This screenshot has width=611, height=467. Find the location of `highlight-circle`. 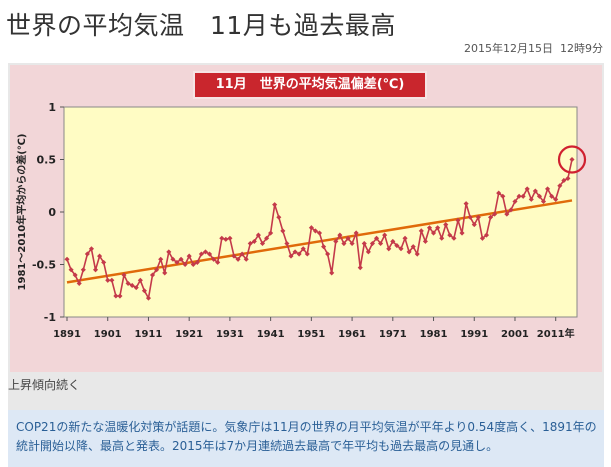

highlight-circle is located at coordinates (572, 159).